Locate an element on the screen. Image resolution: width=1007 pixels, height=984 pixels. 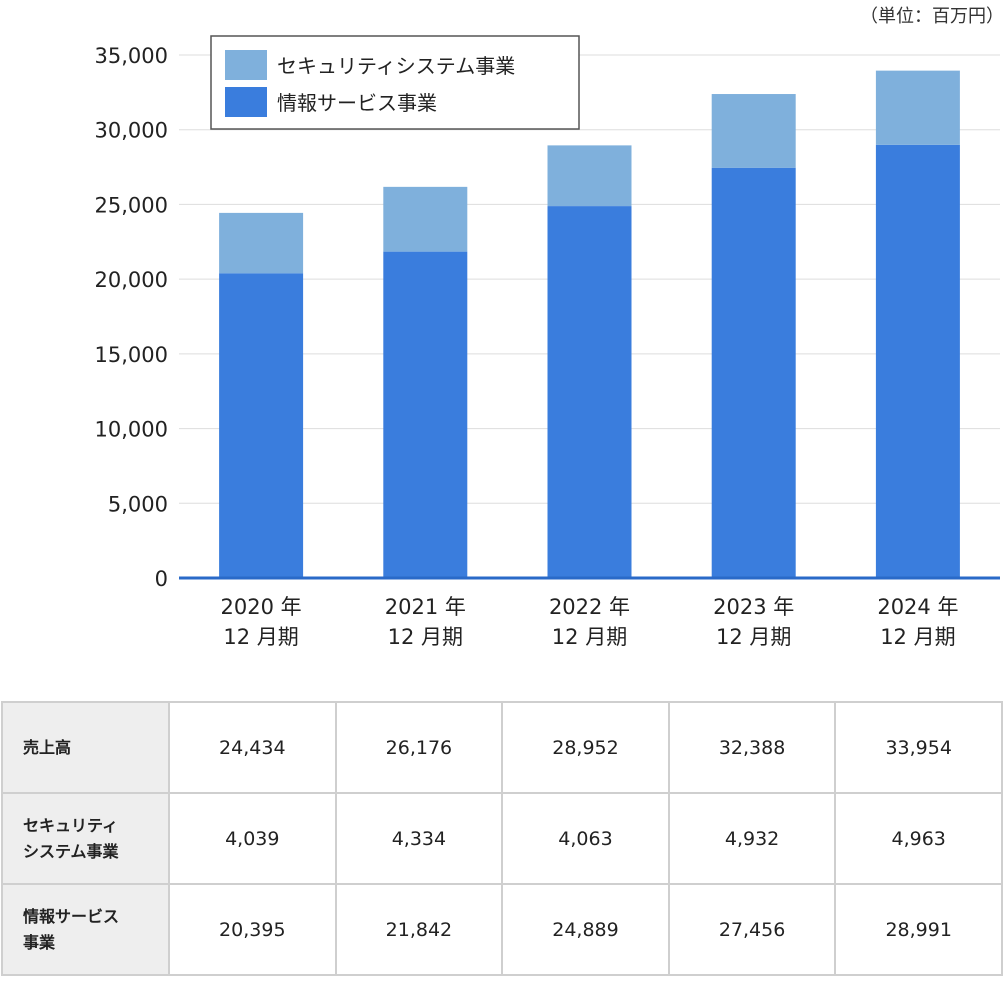
table-cell: 4,063 is located at coordinates (585, 838).